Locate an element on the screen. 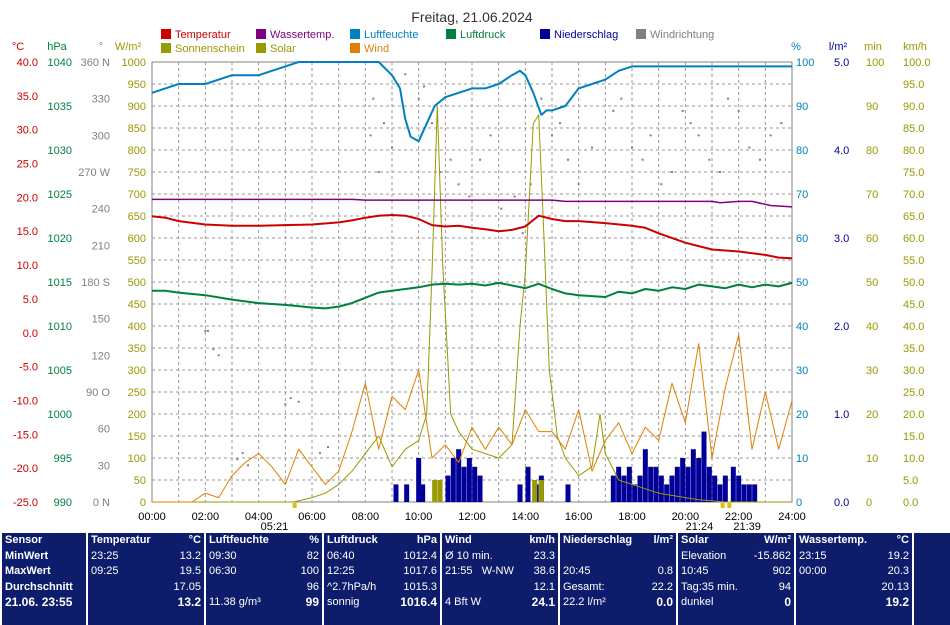  axis-6-tick-4: 60 is located at coordinates (872, 239).